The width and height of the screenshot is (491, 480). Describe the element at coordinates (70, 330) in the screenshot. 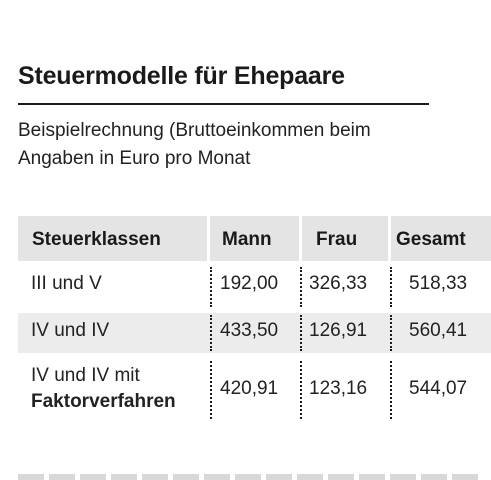

I see `row-label: IV und IV` at that location.